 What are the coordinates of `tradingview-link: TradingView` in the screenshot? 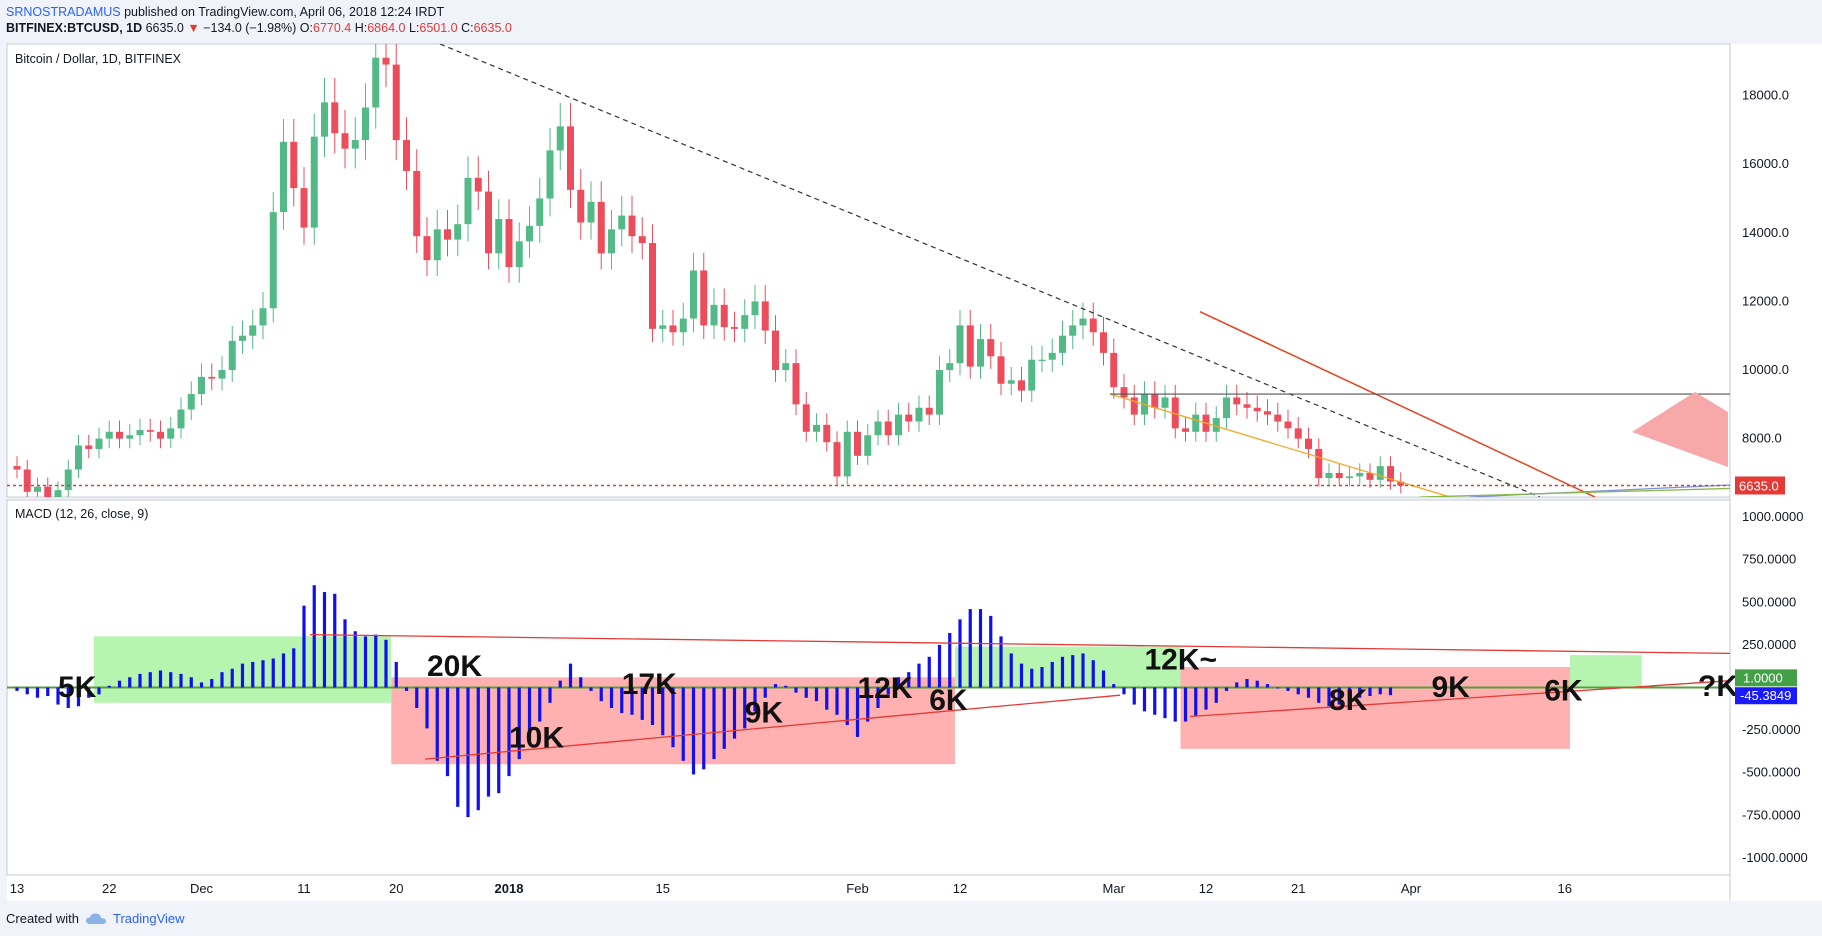 It's located at (148, 918).